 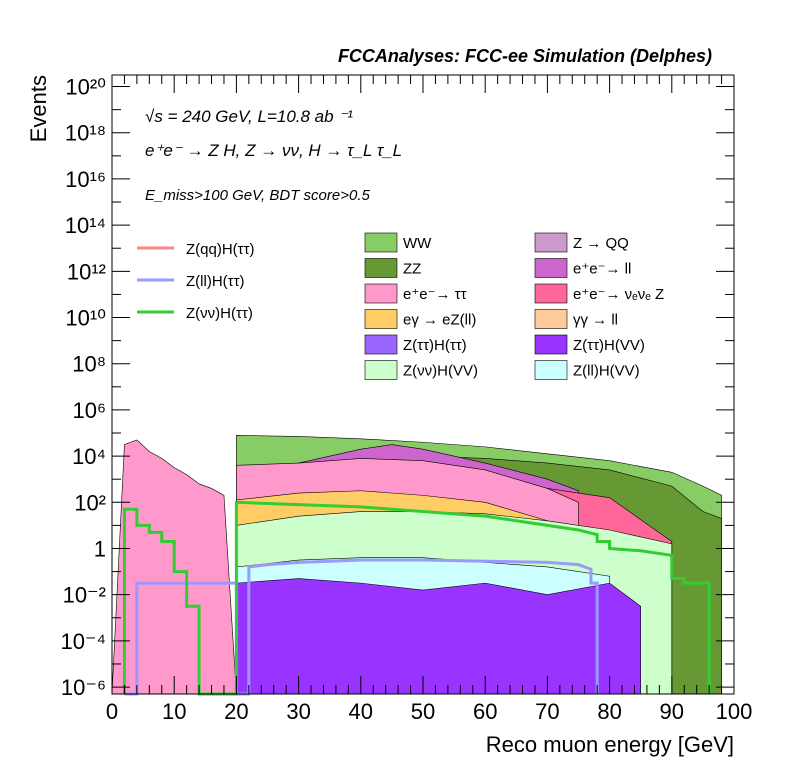 What do you see at coordinates (734, 711) in the screenshot?
I see `x-tick-label: 100` at bounding box center [734, 711].